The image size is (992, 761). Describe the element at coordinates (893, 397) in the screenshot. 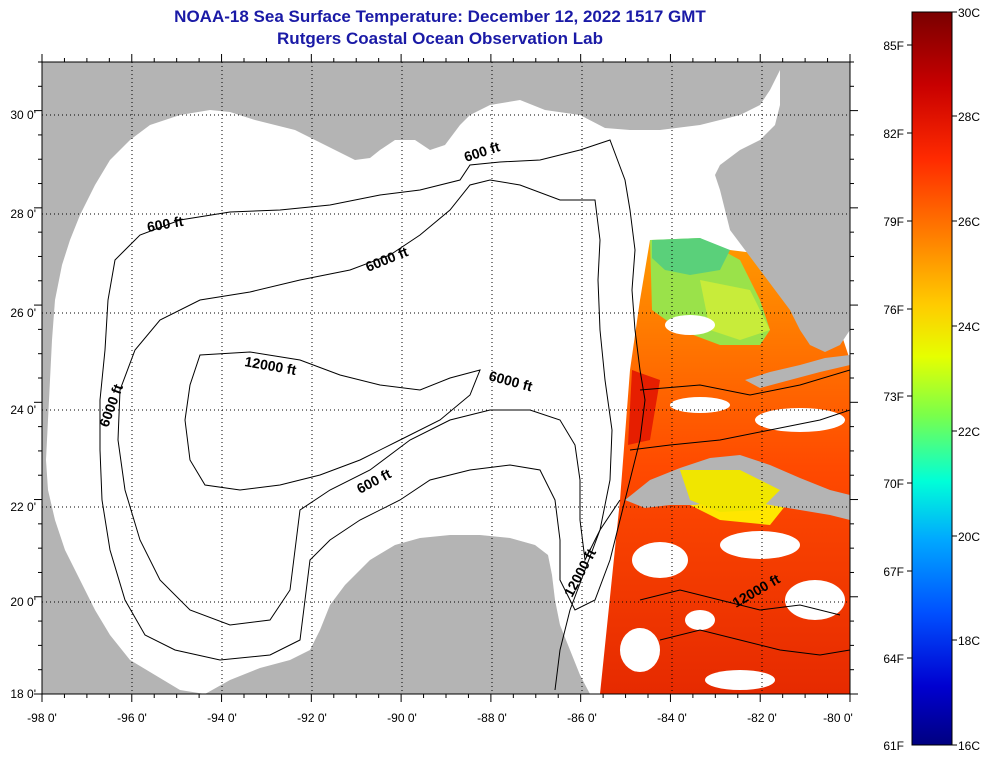

I see `colorbar-f-label: 73F` at that location.